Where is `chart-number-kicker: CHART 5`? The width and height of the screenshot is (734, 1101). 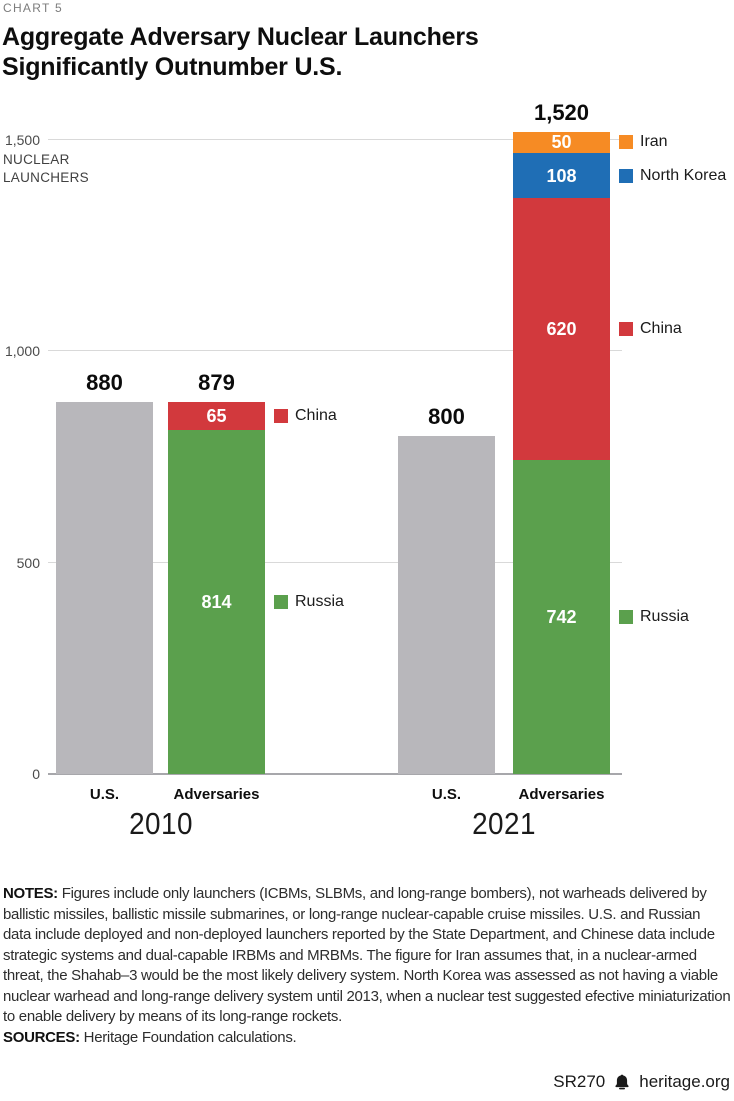
chart-number-kicker: CHART 5 is located at coordinates (33, 8).